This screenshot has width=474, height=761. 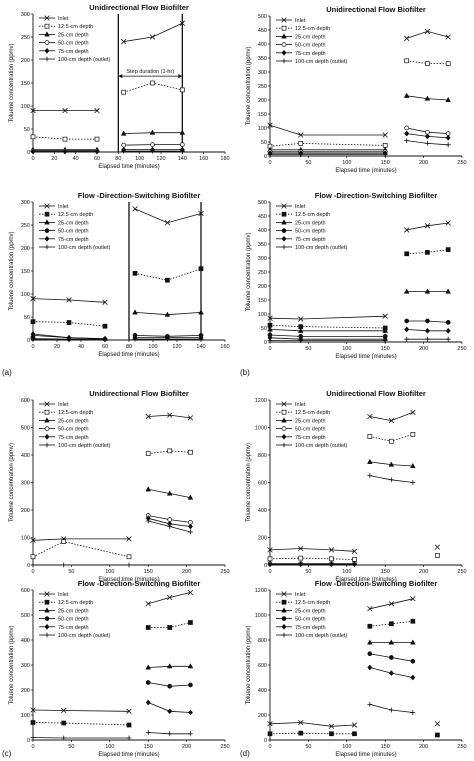 I want to click on y-axis-label: Toluene concentration (ppmv), so click(x=249, y=271).